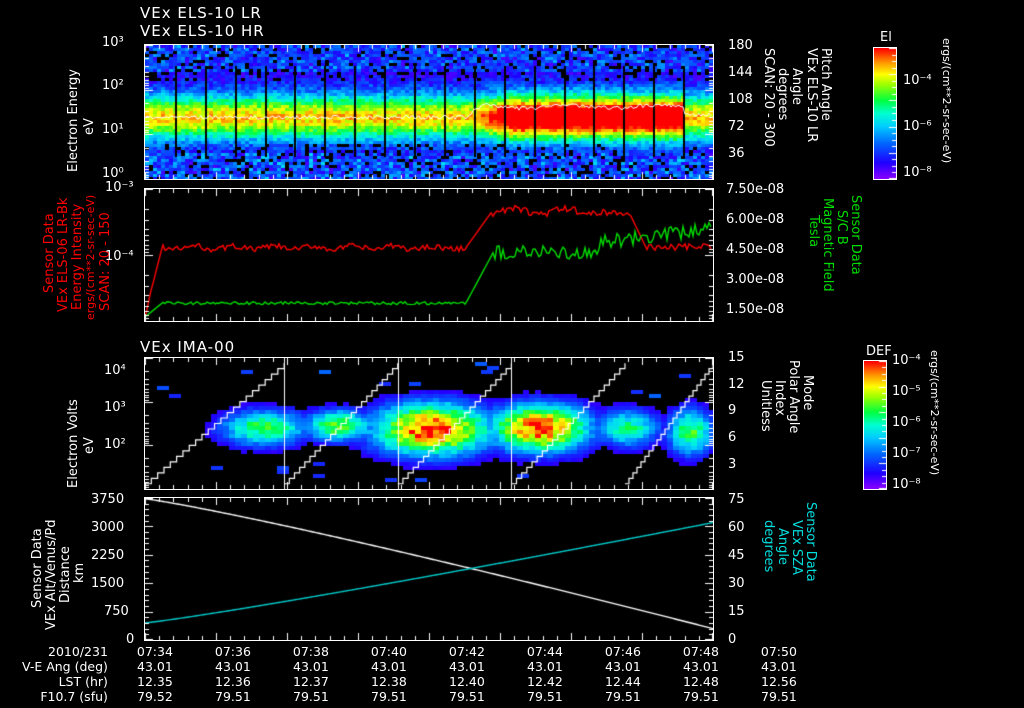  Describe the element at coordinates (779, 398) in the screenshot. I see `panel3-right-axis-name-3: Index` at that location.